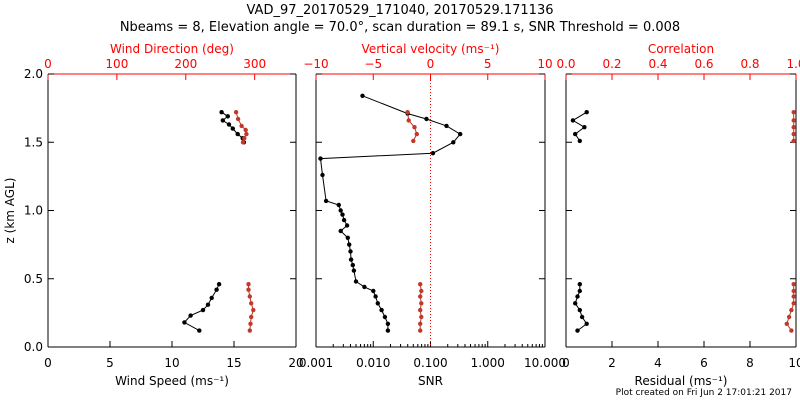 This screenshot has width=800, height=400. Describe the element at coordinates (704, 363) in the screenshot. I see `bottom-tick-label: 6` at that location.